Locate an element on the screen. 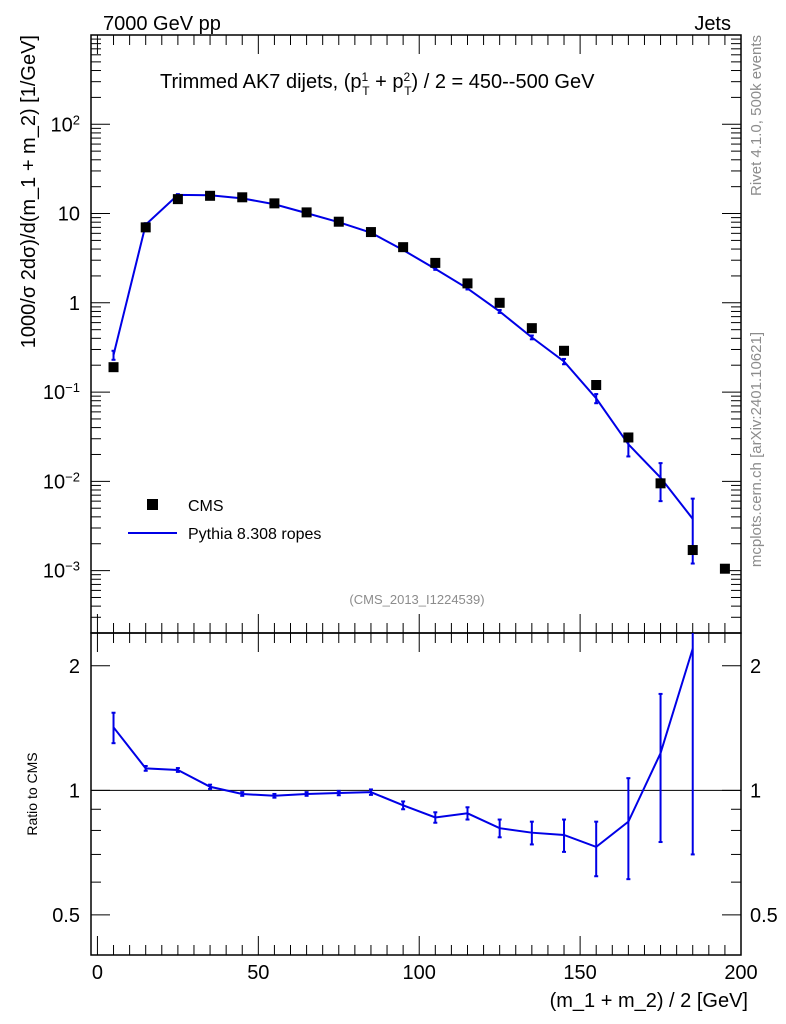 This screenshot has height=1024, width=786. ratio-ytick-label-left: 0.5 is located at coordinates (66, 916).